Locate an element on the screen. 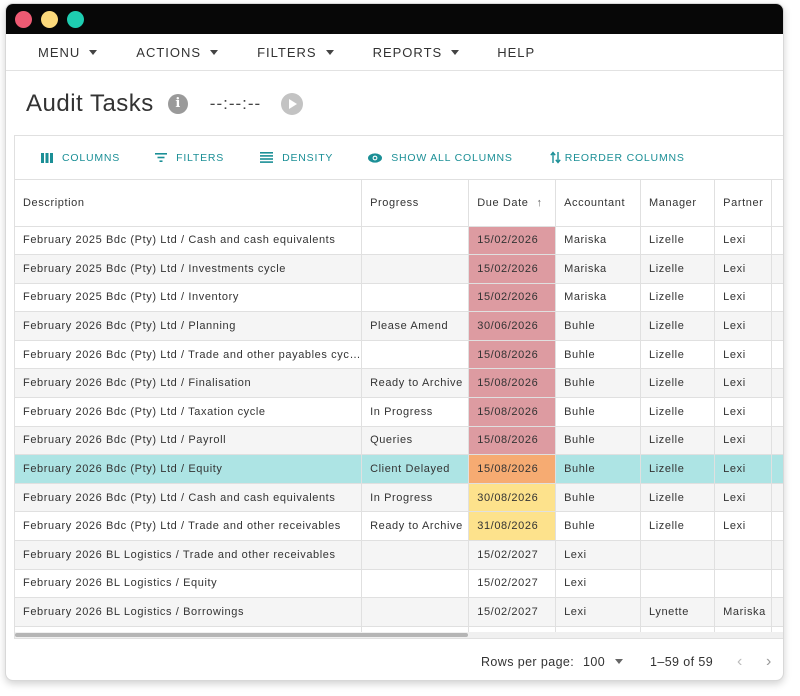  menu-filters: FILTERS is located at coordinates (295, 52).